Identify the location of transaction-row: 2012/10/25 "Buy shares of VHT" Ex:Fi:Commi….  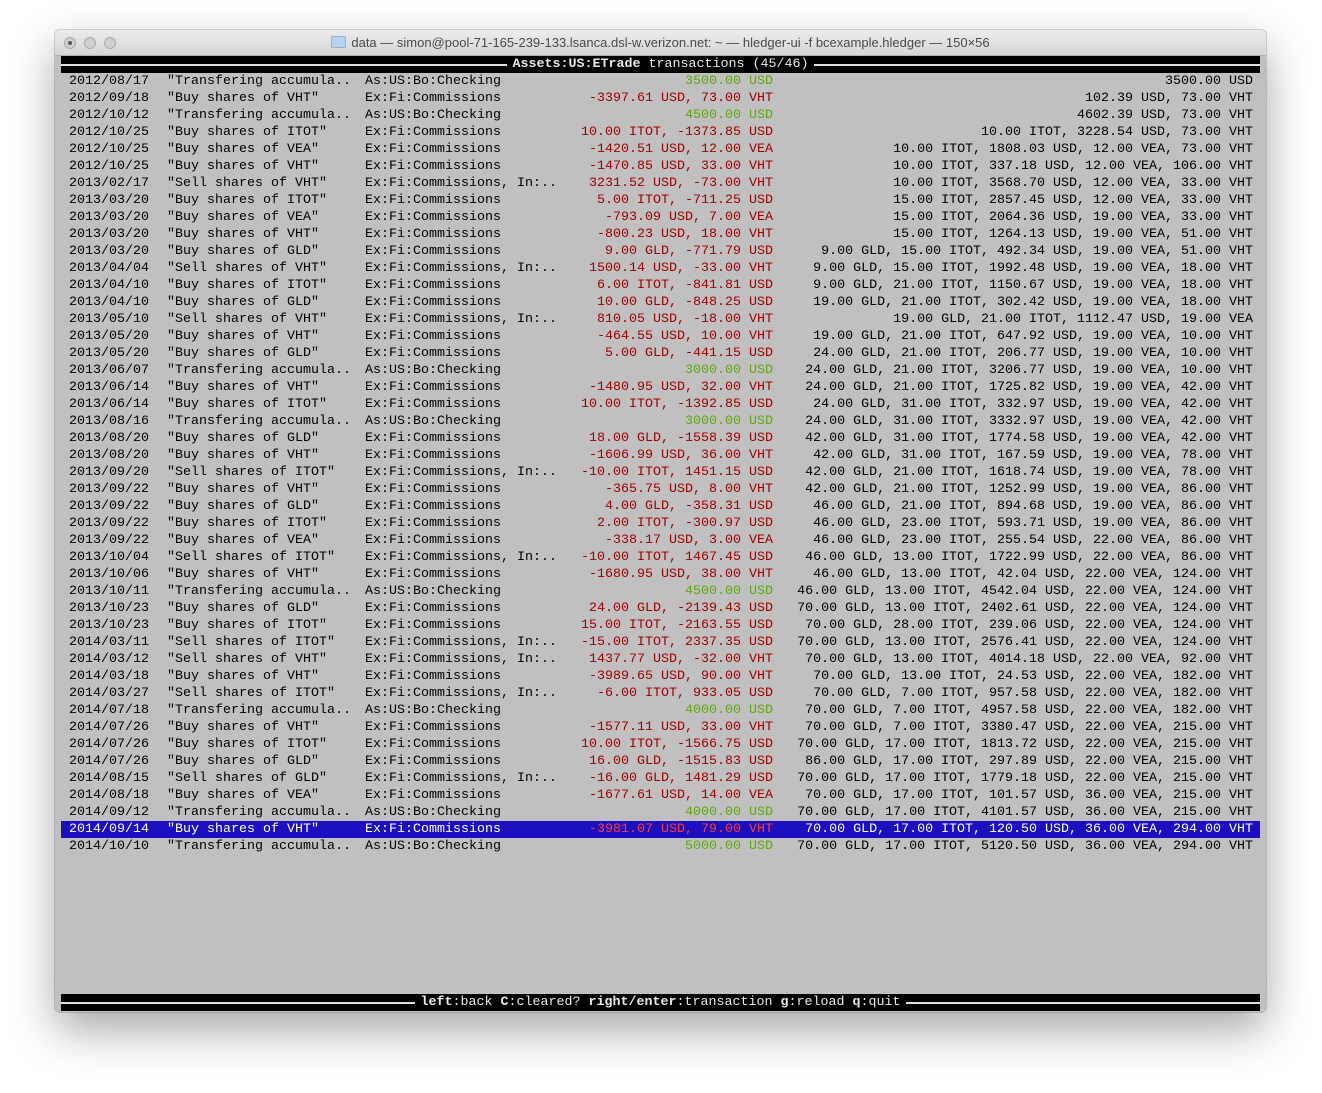
(660, 166).